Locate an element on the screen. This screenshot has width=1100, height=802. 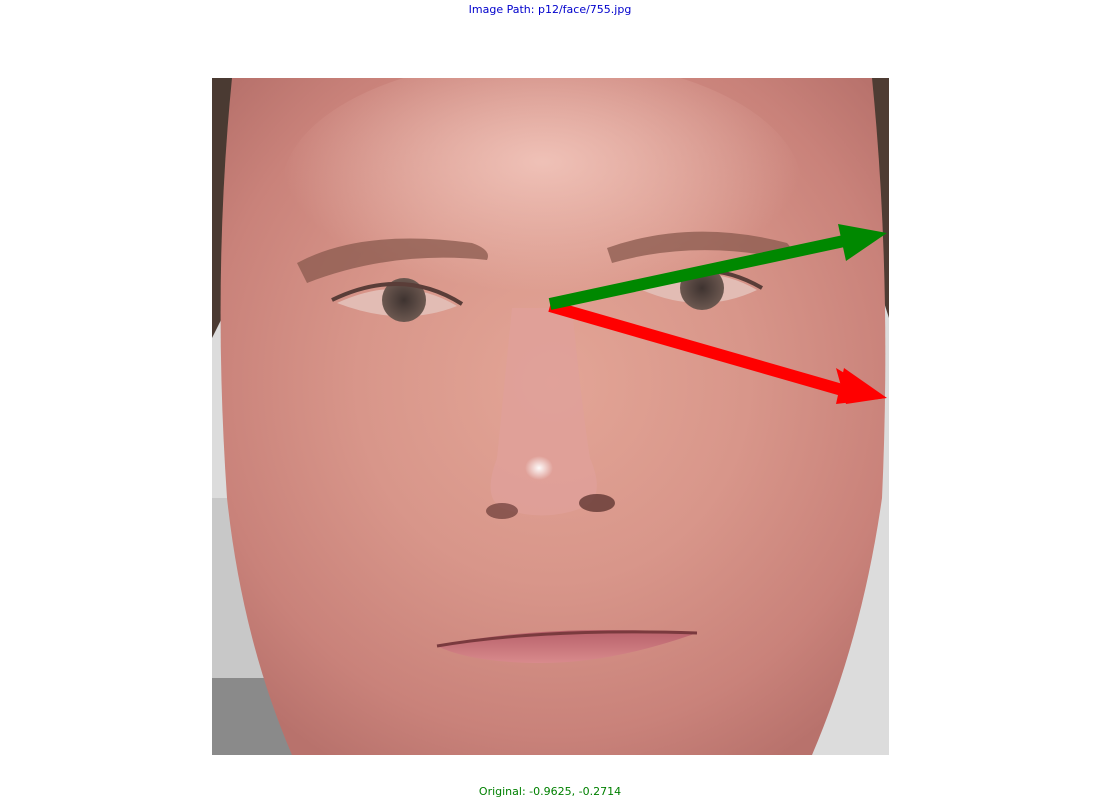
left-nostril is located at coordinates (502, 511).